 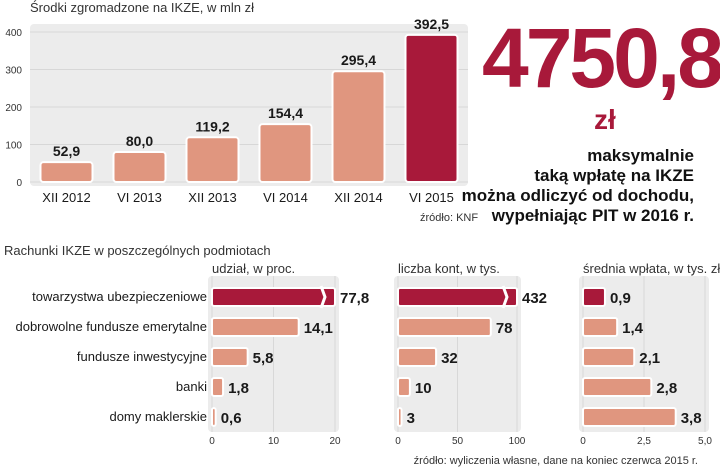 I want to click on x-tick-label: XII 2012, so click(x=66, y=197).